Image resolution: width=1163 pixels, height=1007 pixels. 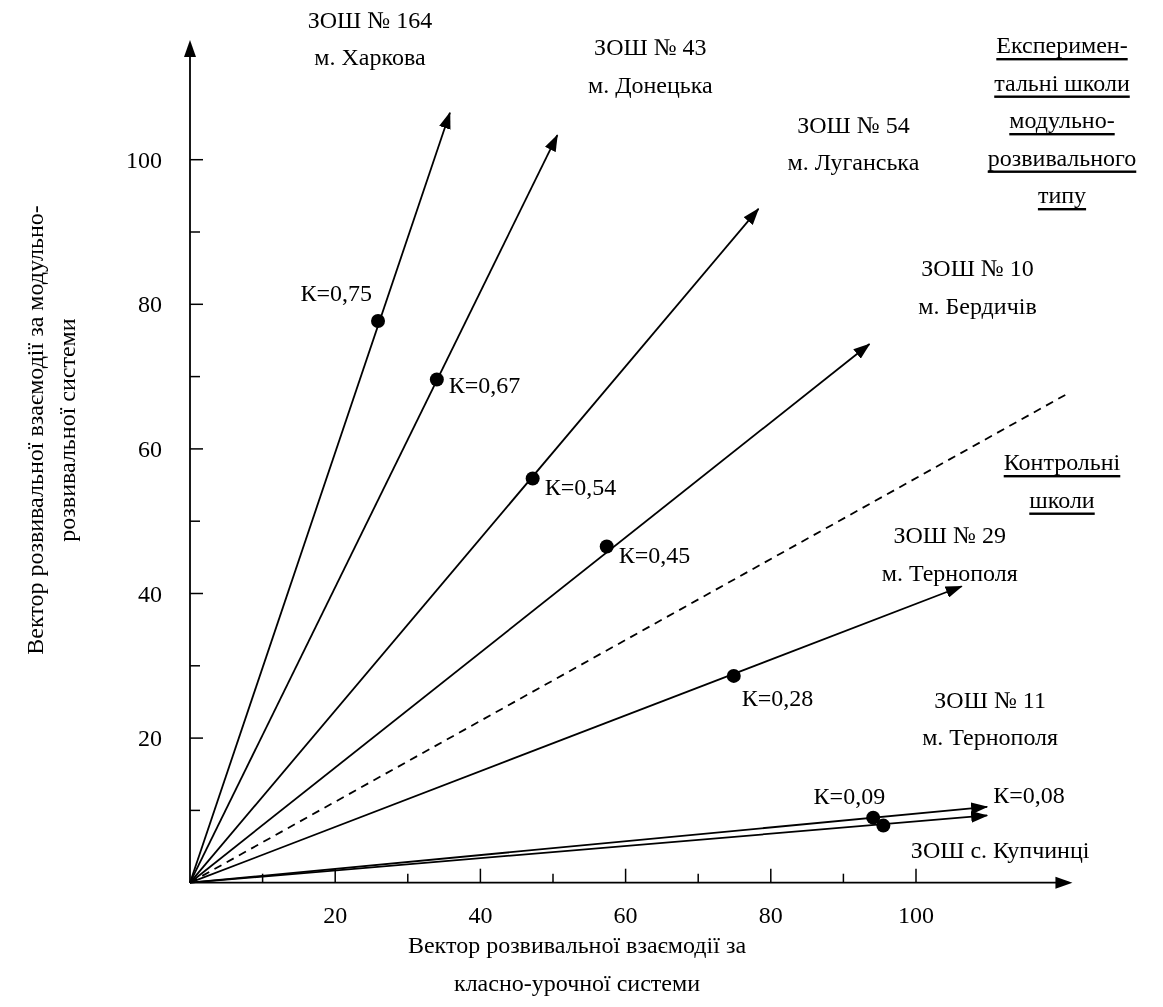 I want to click on series-label: ЗОШ № 54 м. Луганська, so click(x=853, y=143).